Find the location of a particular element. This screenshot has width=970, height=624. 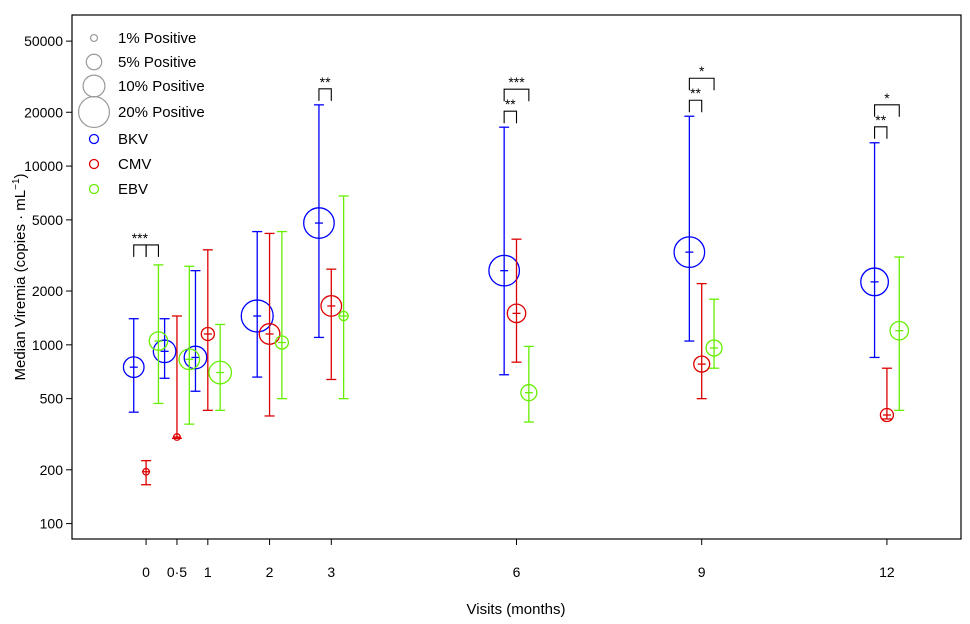

x-tick-label: 2 is located at coordinates (270, 572).